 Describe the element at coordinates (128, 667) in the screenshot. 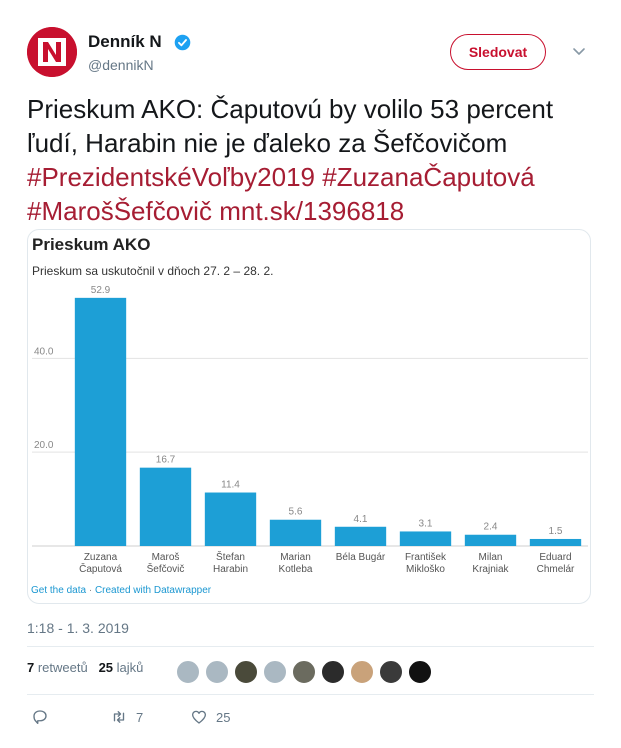

I see `likes-label: lajků` at that location.